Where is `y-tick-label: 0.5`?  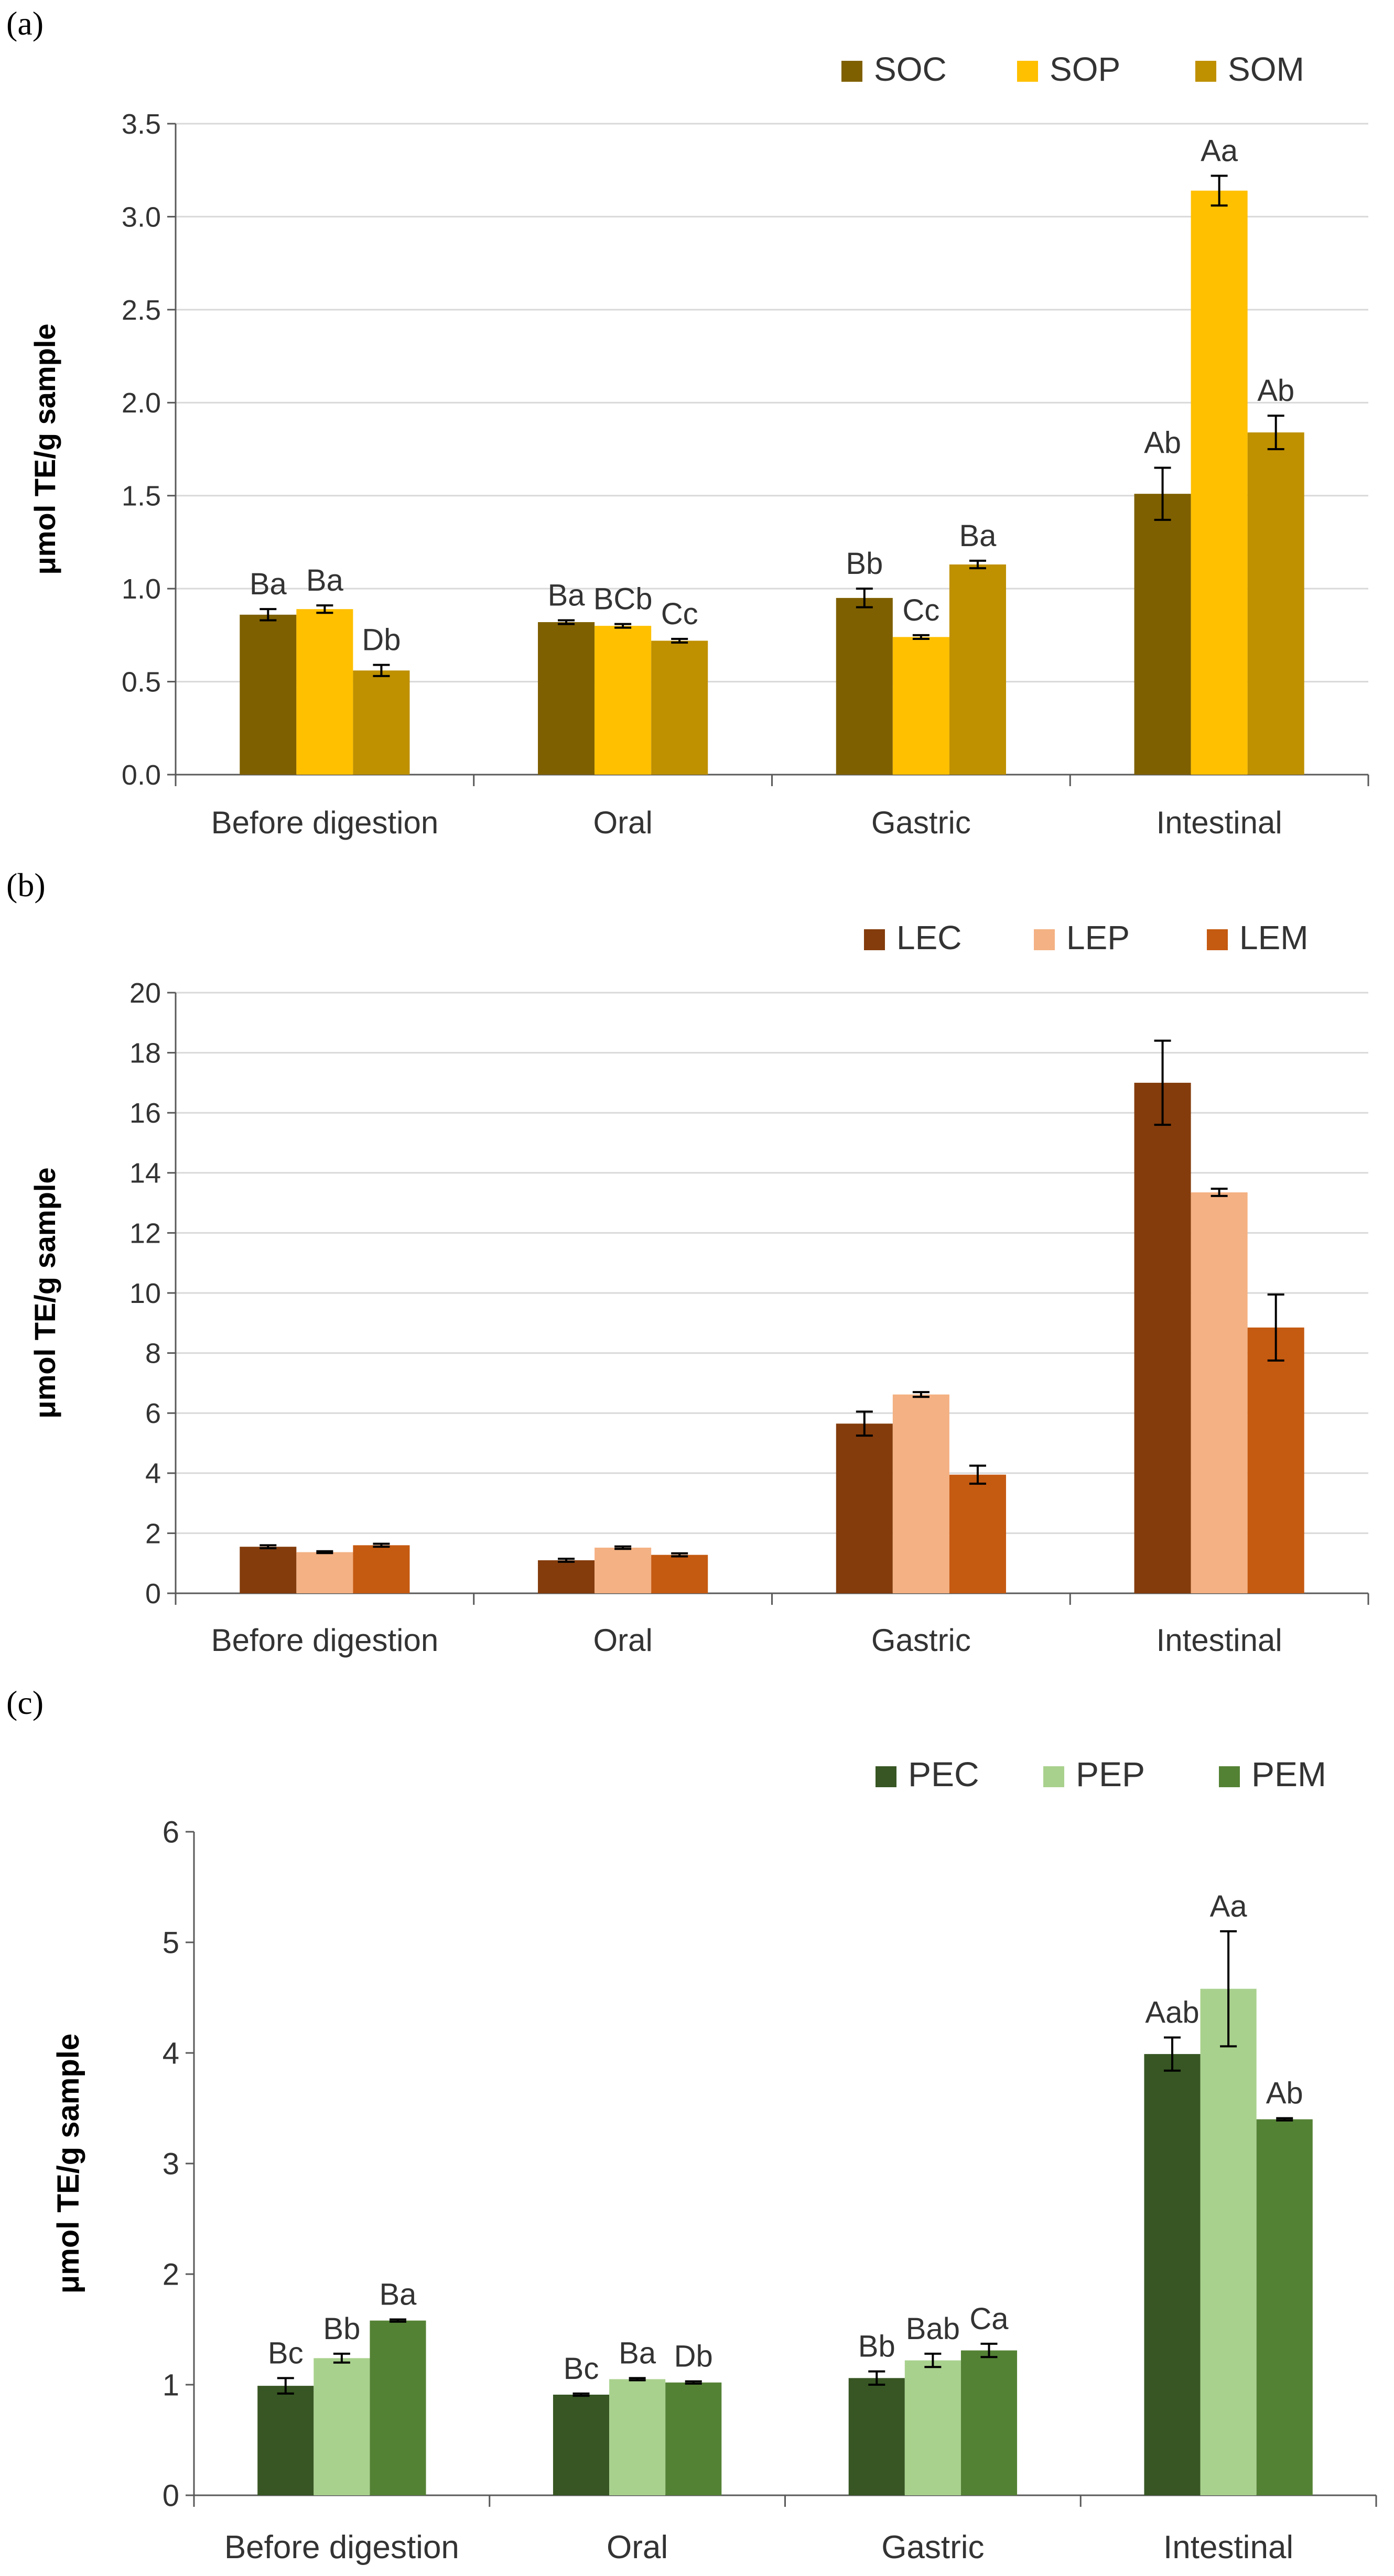 y-tick-label: 0.5 is located at coordinates (142, 682).